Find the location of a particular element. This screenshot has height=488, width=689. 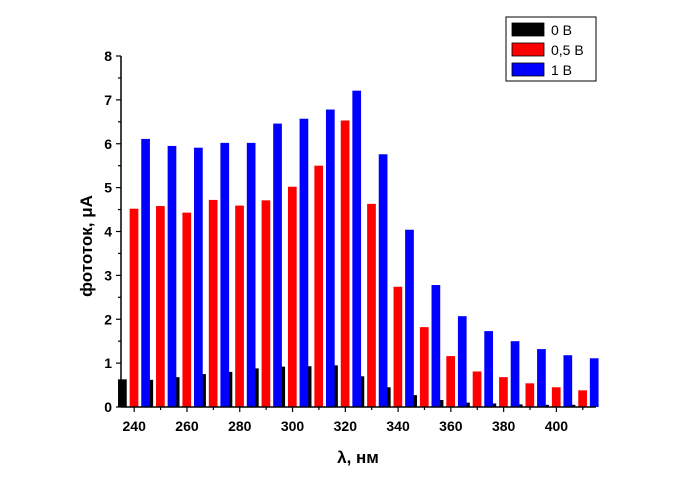

y-tick-label-7: 7 is located at coordinates (108, 100).